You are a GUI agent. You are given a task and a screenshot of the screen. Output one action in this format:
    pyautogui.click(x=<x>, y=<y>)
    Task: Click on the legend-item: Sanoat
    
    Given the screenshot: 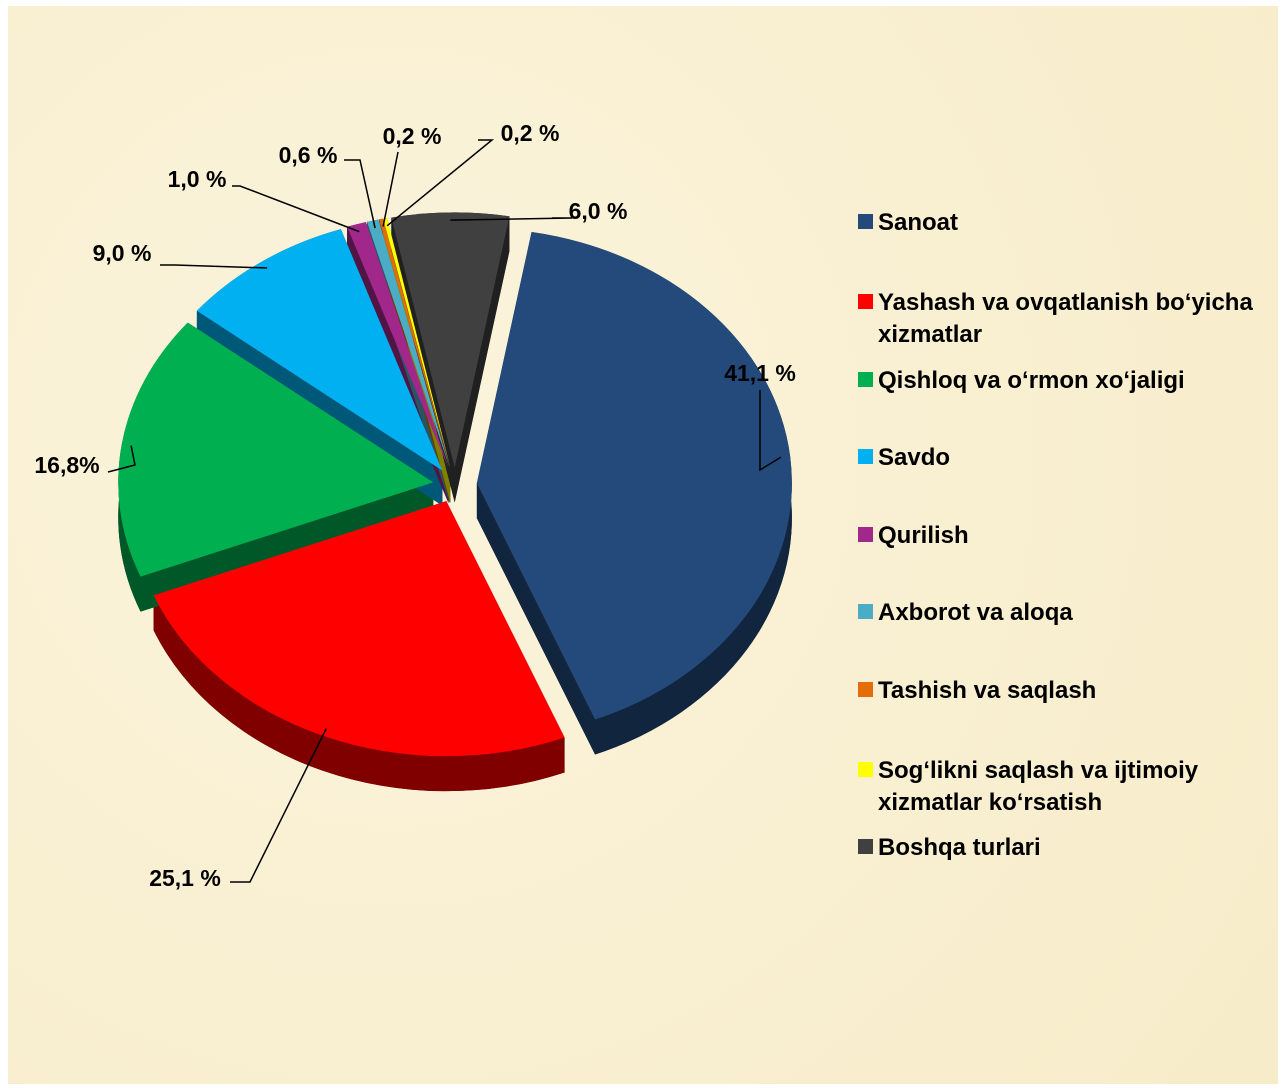 What is the action you would take?
    pyautogui.click(x=1058, y=223)
    